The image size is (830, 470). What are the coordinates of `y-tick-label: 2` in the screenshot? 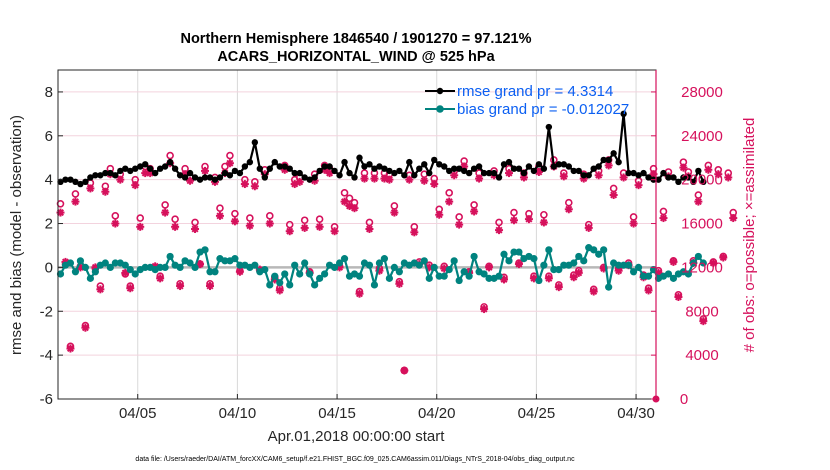 It's located at (49, 224).